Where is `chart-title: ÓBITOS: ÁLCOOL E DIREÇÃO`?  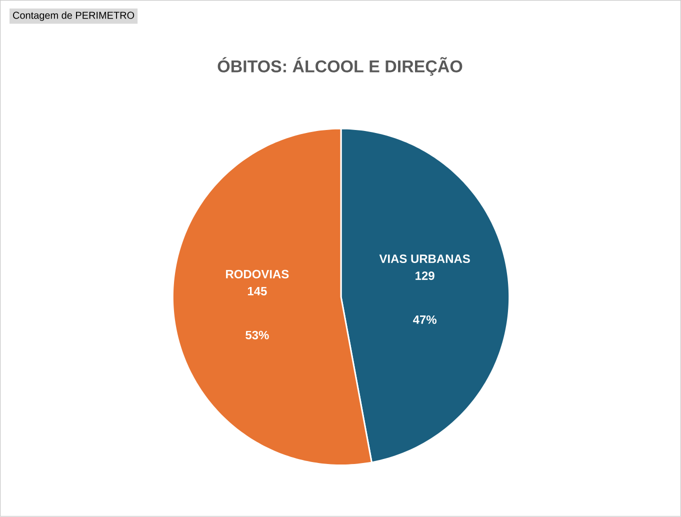 chart-title: ÓBITOS: ÁLCOOL E DIREÇÃO is located at coordinates (340, 66).